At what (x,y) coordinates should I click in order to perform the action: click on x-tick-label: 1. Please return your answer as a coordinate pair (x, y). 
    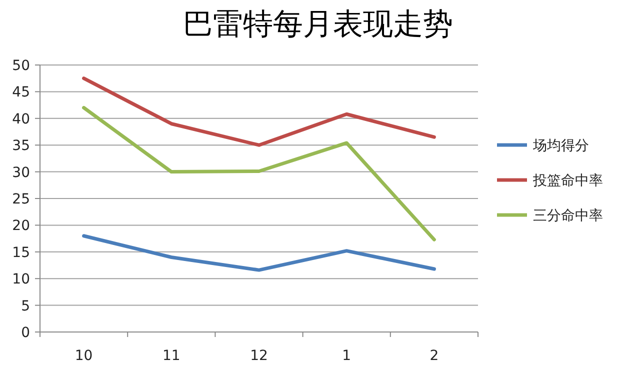
    Looking at the image, I should click on (347, 356).